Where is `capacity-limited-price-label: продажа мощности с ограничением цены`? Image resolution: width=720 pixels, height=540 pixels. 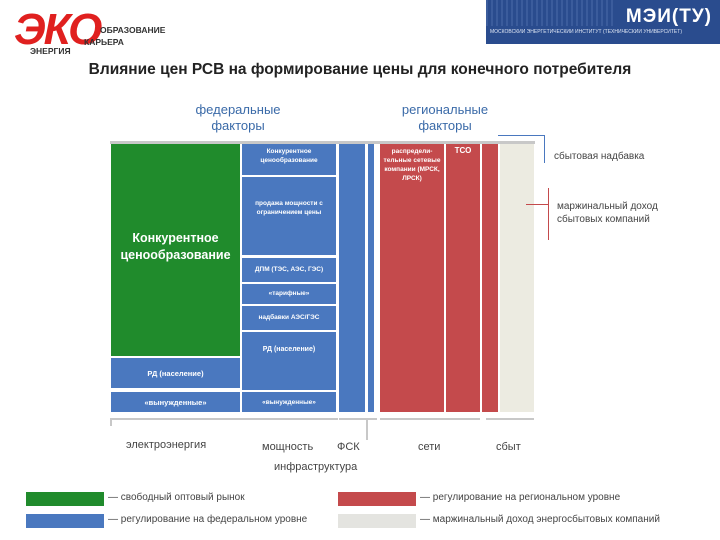
capacity-limited-price-label: продажа мощности с ограничением цены is located at coordinates (289, 208).